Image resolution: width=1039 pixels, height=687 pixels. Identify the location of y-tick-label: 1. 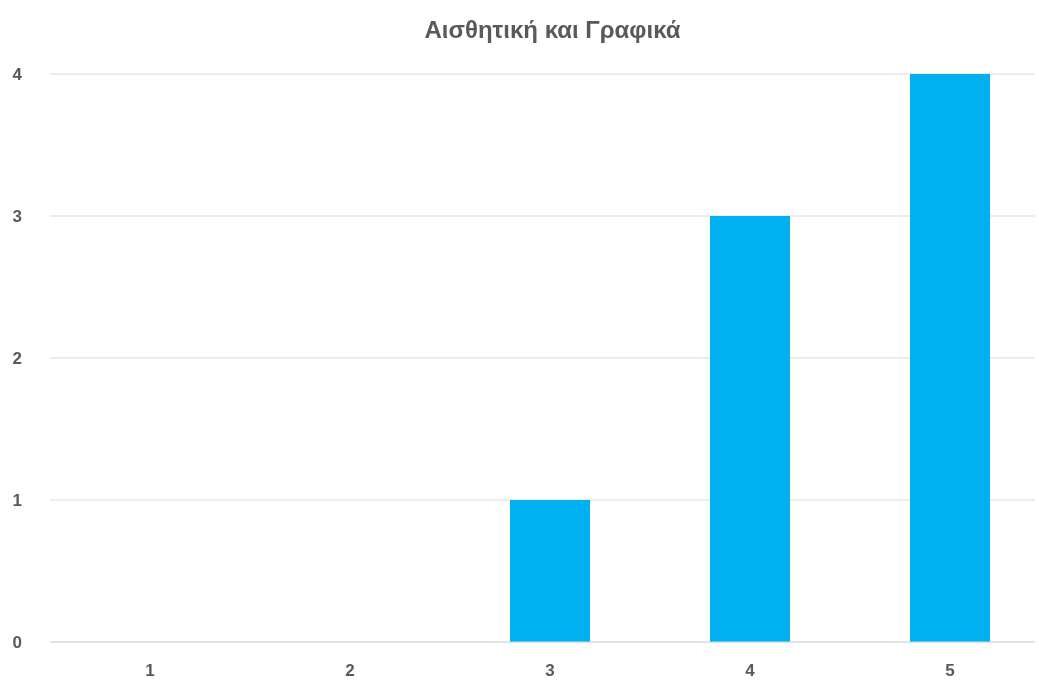
(17, 500).